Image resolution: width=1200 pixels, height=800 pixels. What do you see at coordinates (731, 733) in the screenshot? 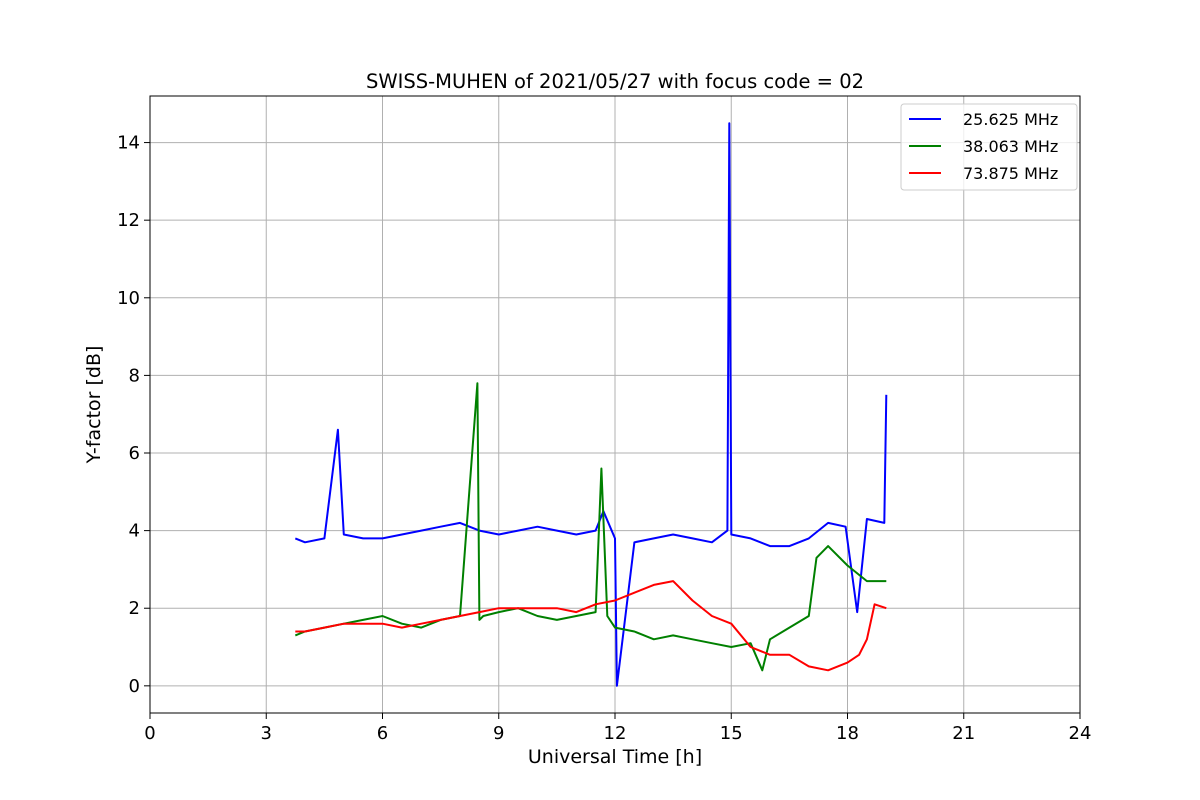
I see `x-tick-label: 15` at bounding box center [731, 733].